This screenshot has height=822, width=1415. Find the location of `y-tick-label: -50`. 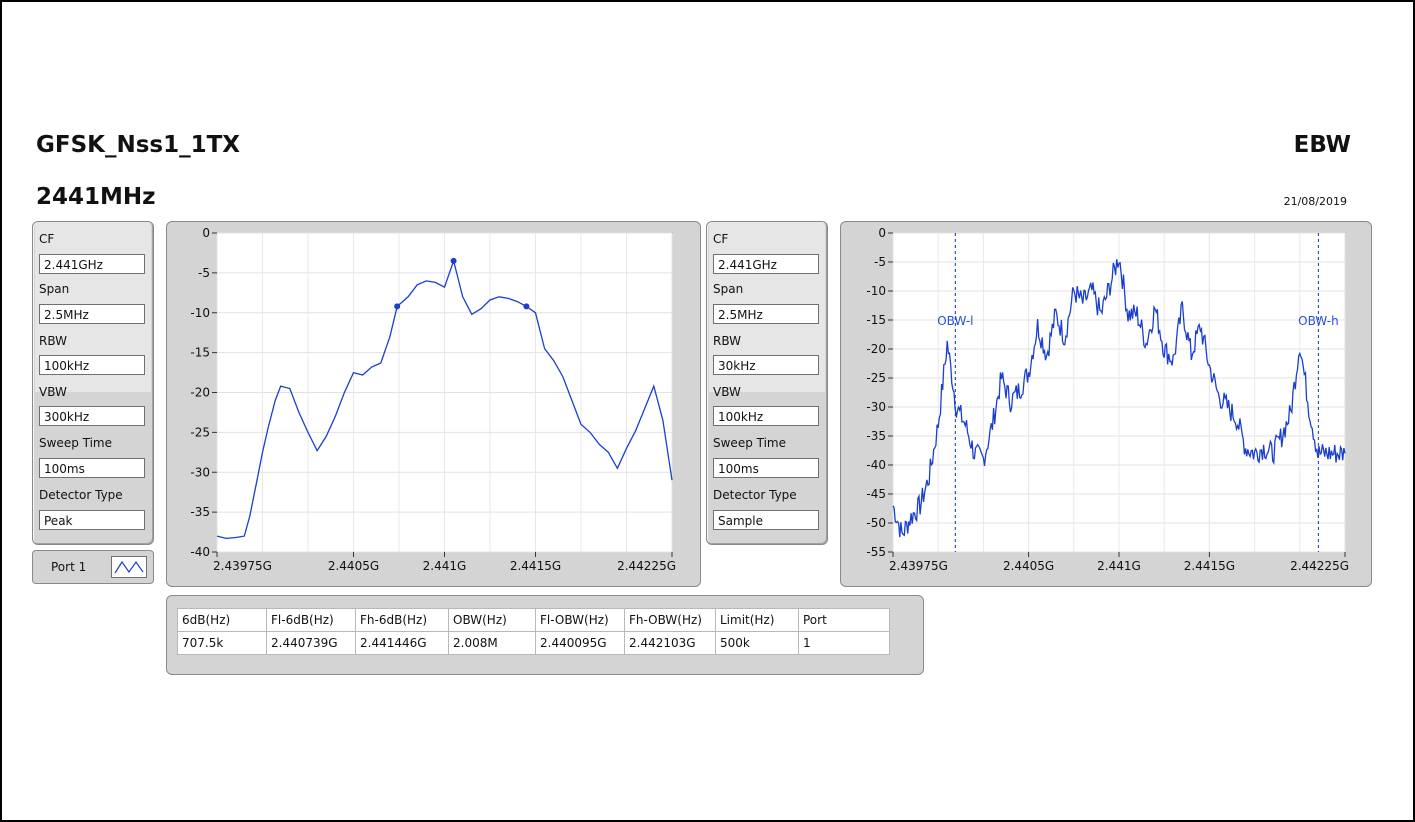

y-tick-label: -50 is located at coordinates (876, 523).